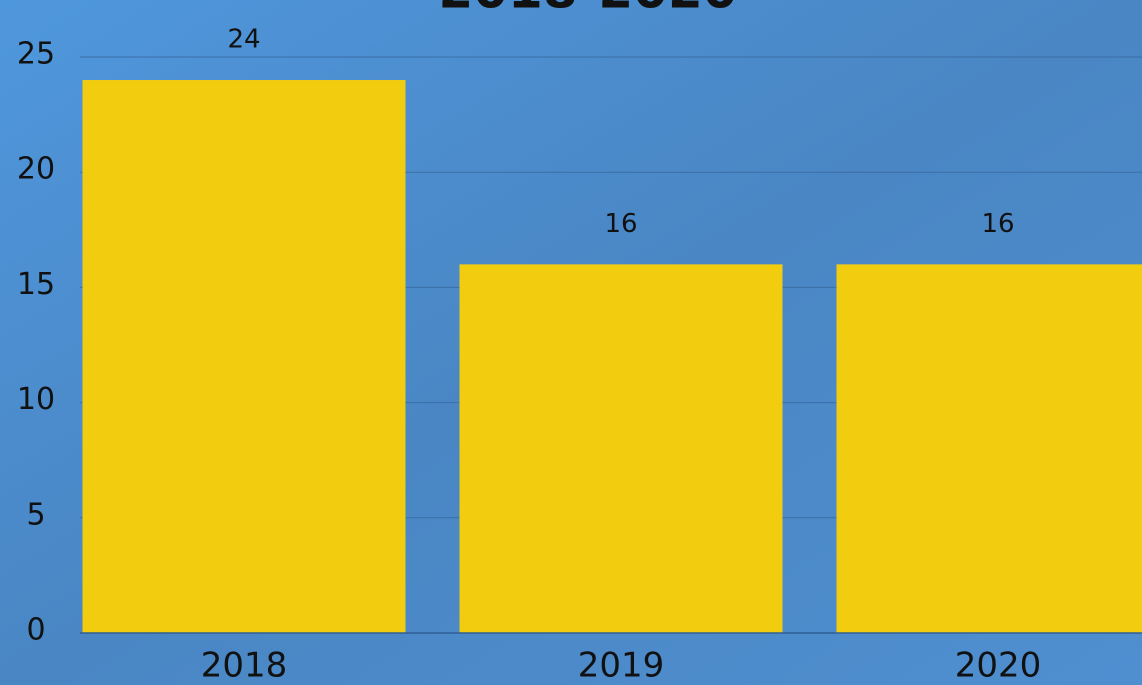 The height and width of the screenshot is (685, 1142). Describe the element at coordinates (35, 630) in the screenshot. I see `y-tick-label: 0` at that location.